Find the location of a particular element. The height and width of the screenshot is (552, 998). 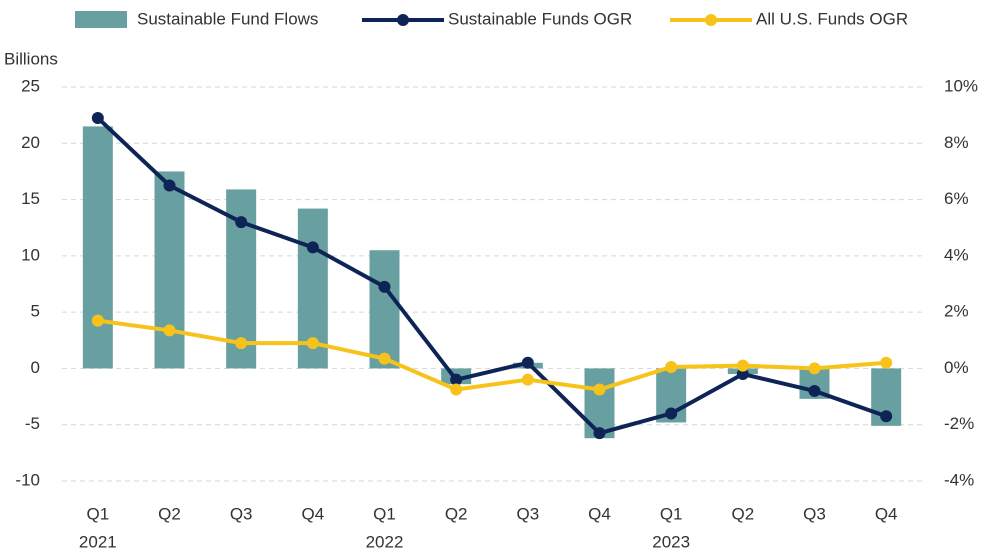

line is located at coordinates (492, 355).